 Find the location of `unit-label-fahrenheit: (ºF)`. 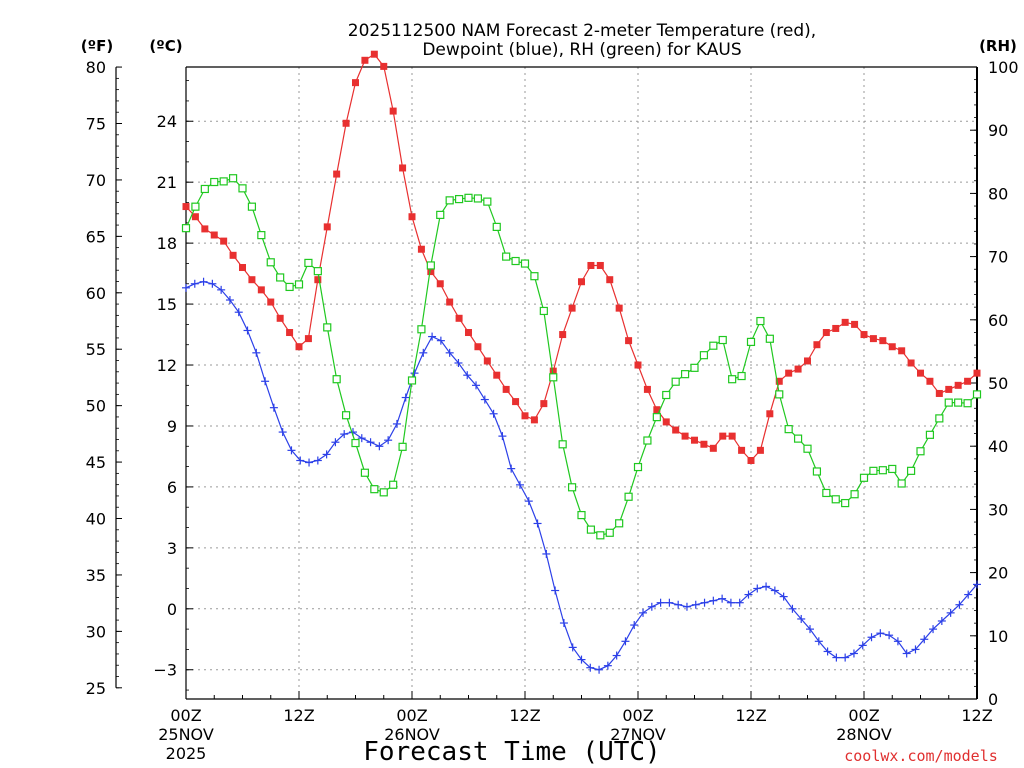

unit-label-fahrenheit: (ºF) is located at coordinates (97, 46).